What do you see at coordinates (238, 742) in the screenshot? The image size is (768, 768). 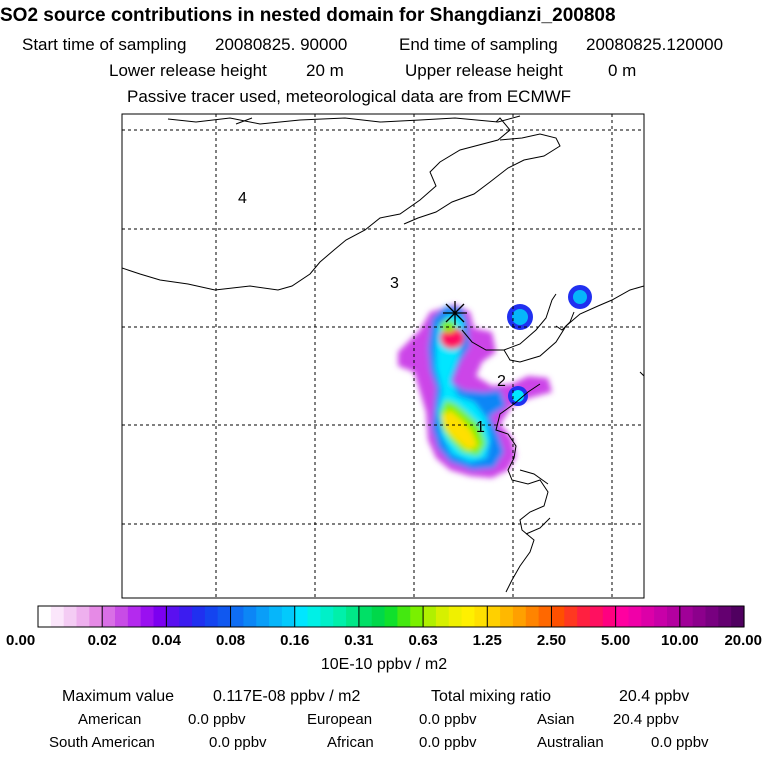 I see `region-south-american-value: 0.0 ppbv` at bounding box center [238, 742].